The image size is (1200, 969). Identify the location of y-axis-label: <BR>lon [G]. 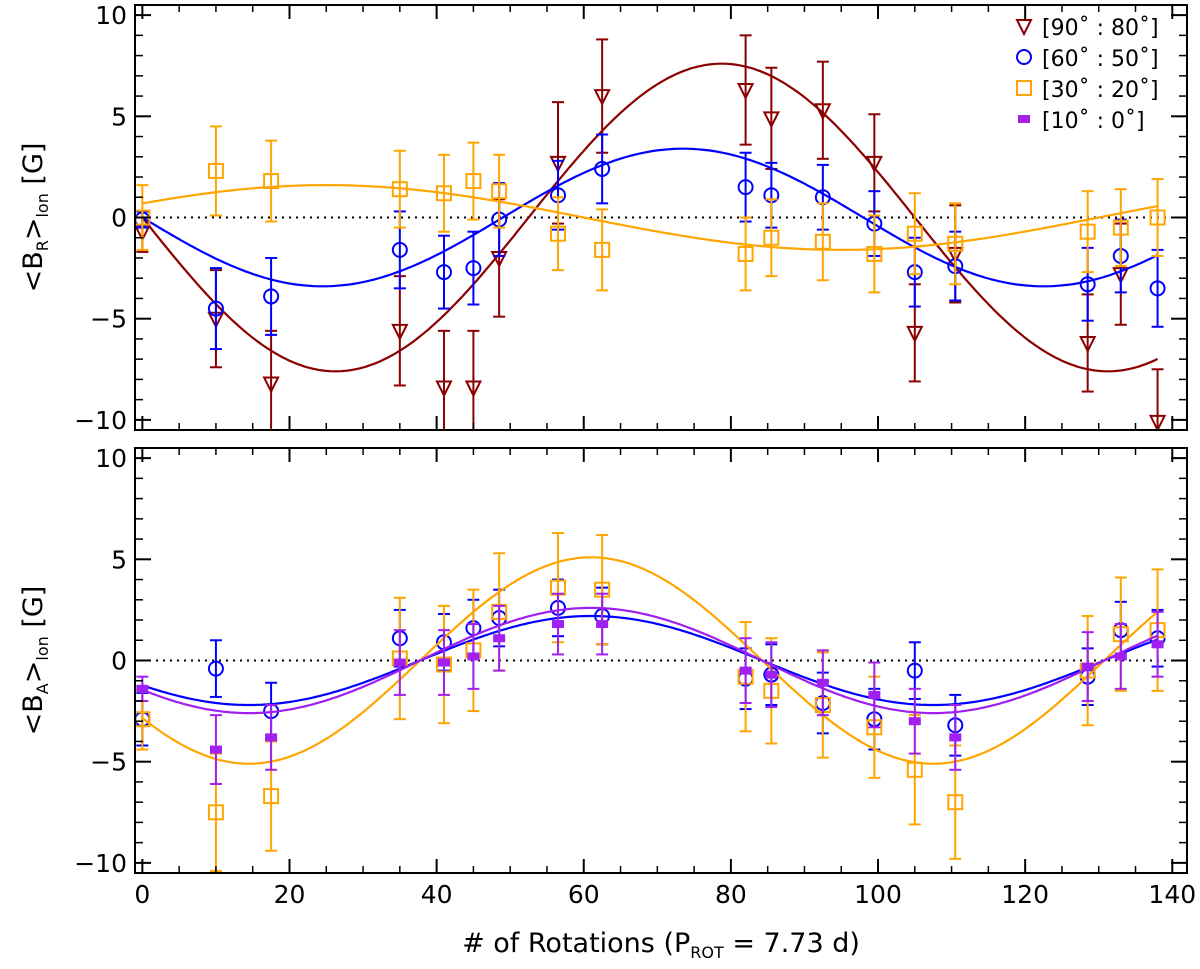
(35, 218).